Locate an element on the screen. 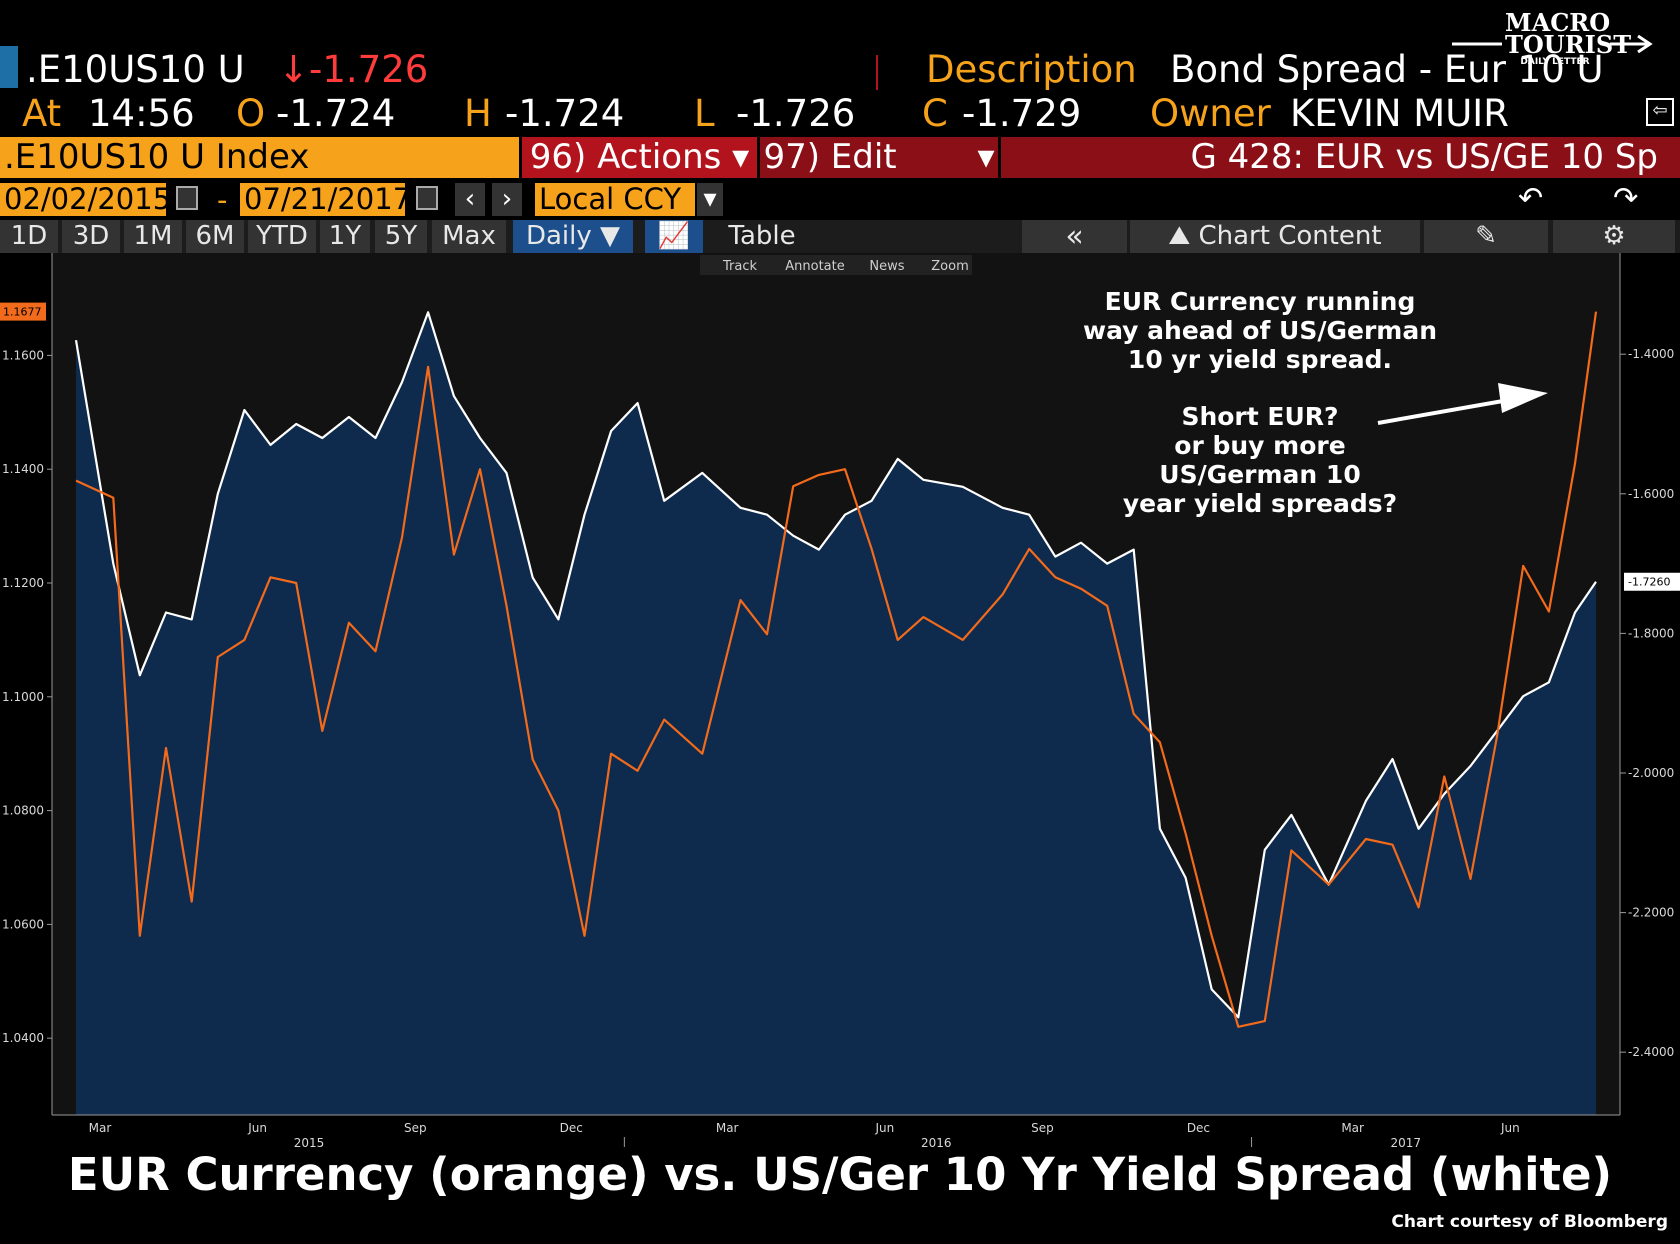  undo-icon: ↶ ↷ is located at coordinates (1580, 199).